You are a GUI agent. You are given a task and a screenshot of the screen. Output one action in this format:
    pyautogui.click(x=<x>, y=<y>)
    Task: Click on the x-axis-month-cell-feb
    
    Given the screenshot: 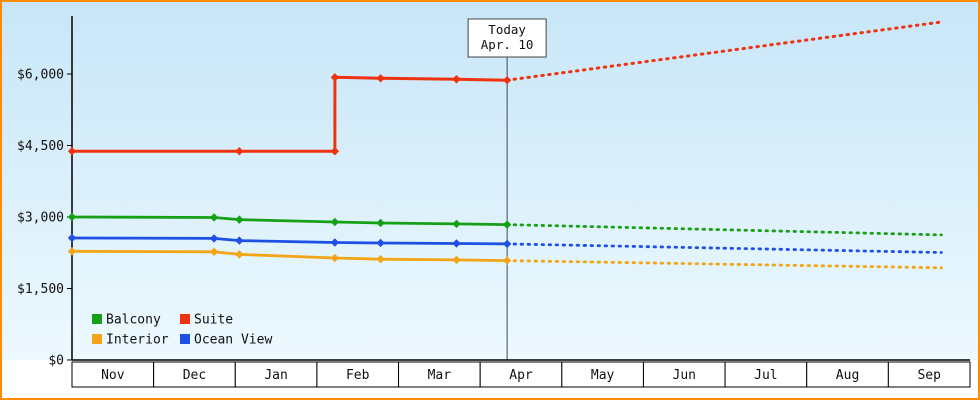 What is the action you would take?
    pyautogui.click(x=358, y=374)
    